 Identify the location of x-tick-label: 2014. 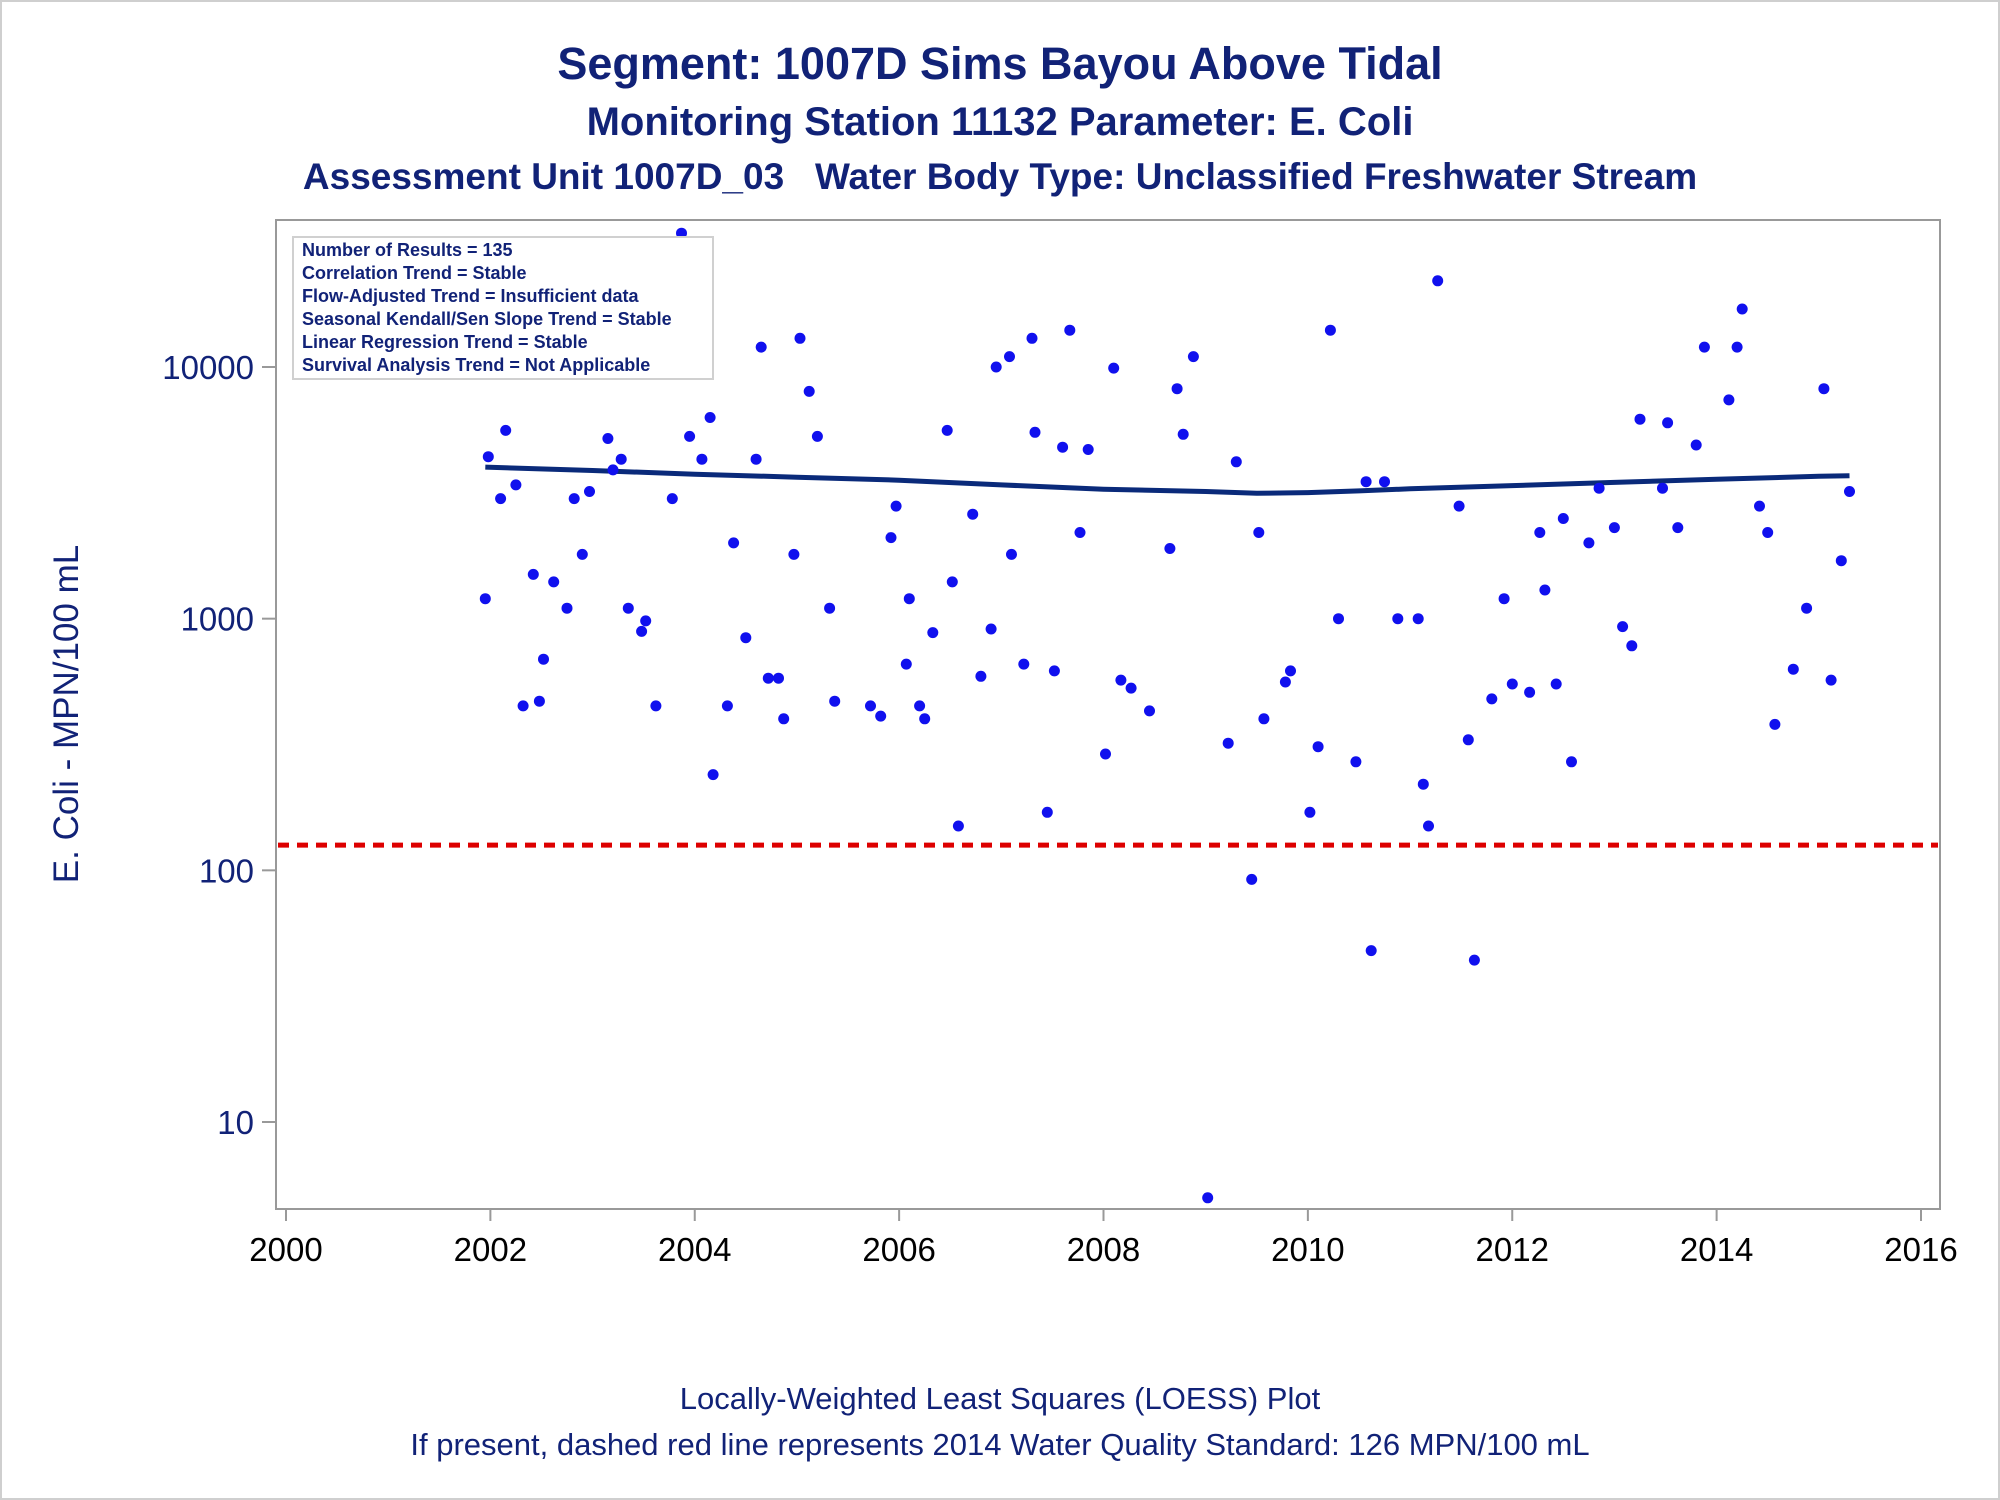
(1716, 1249).